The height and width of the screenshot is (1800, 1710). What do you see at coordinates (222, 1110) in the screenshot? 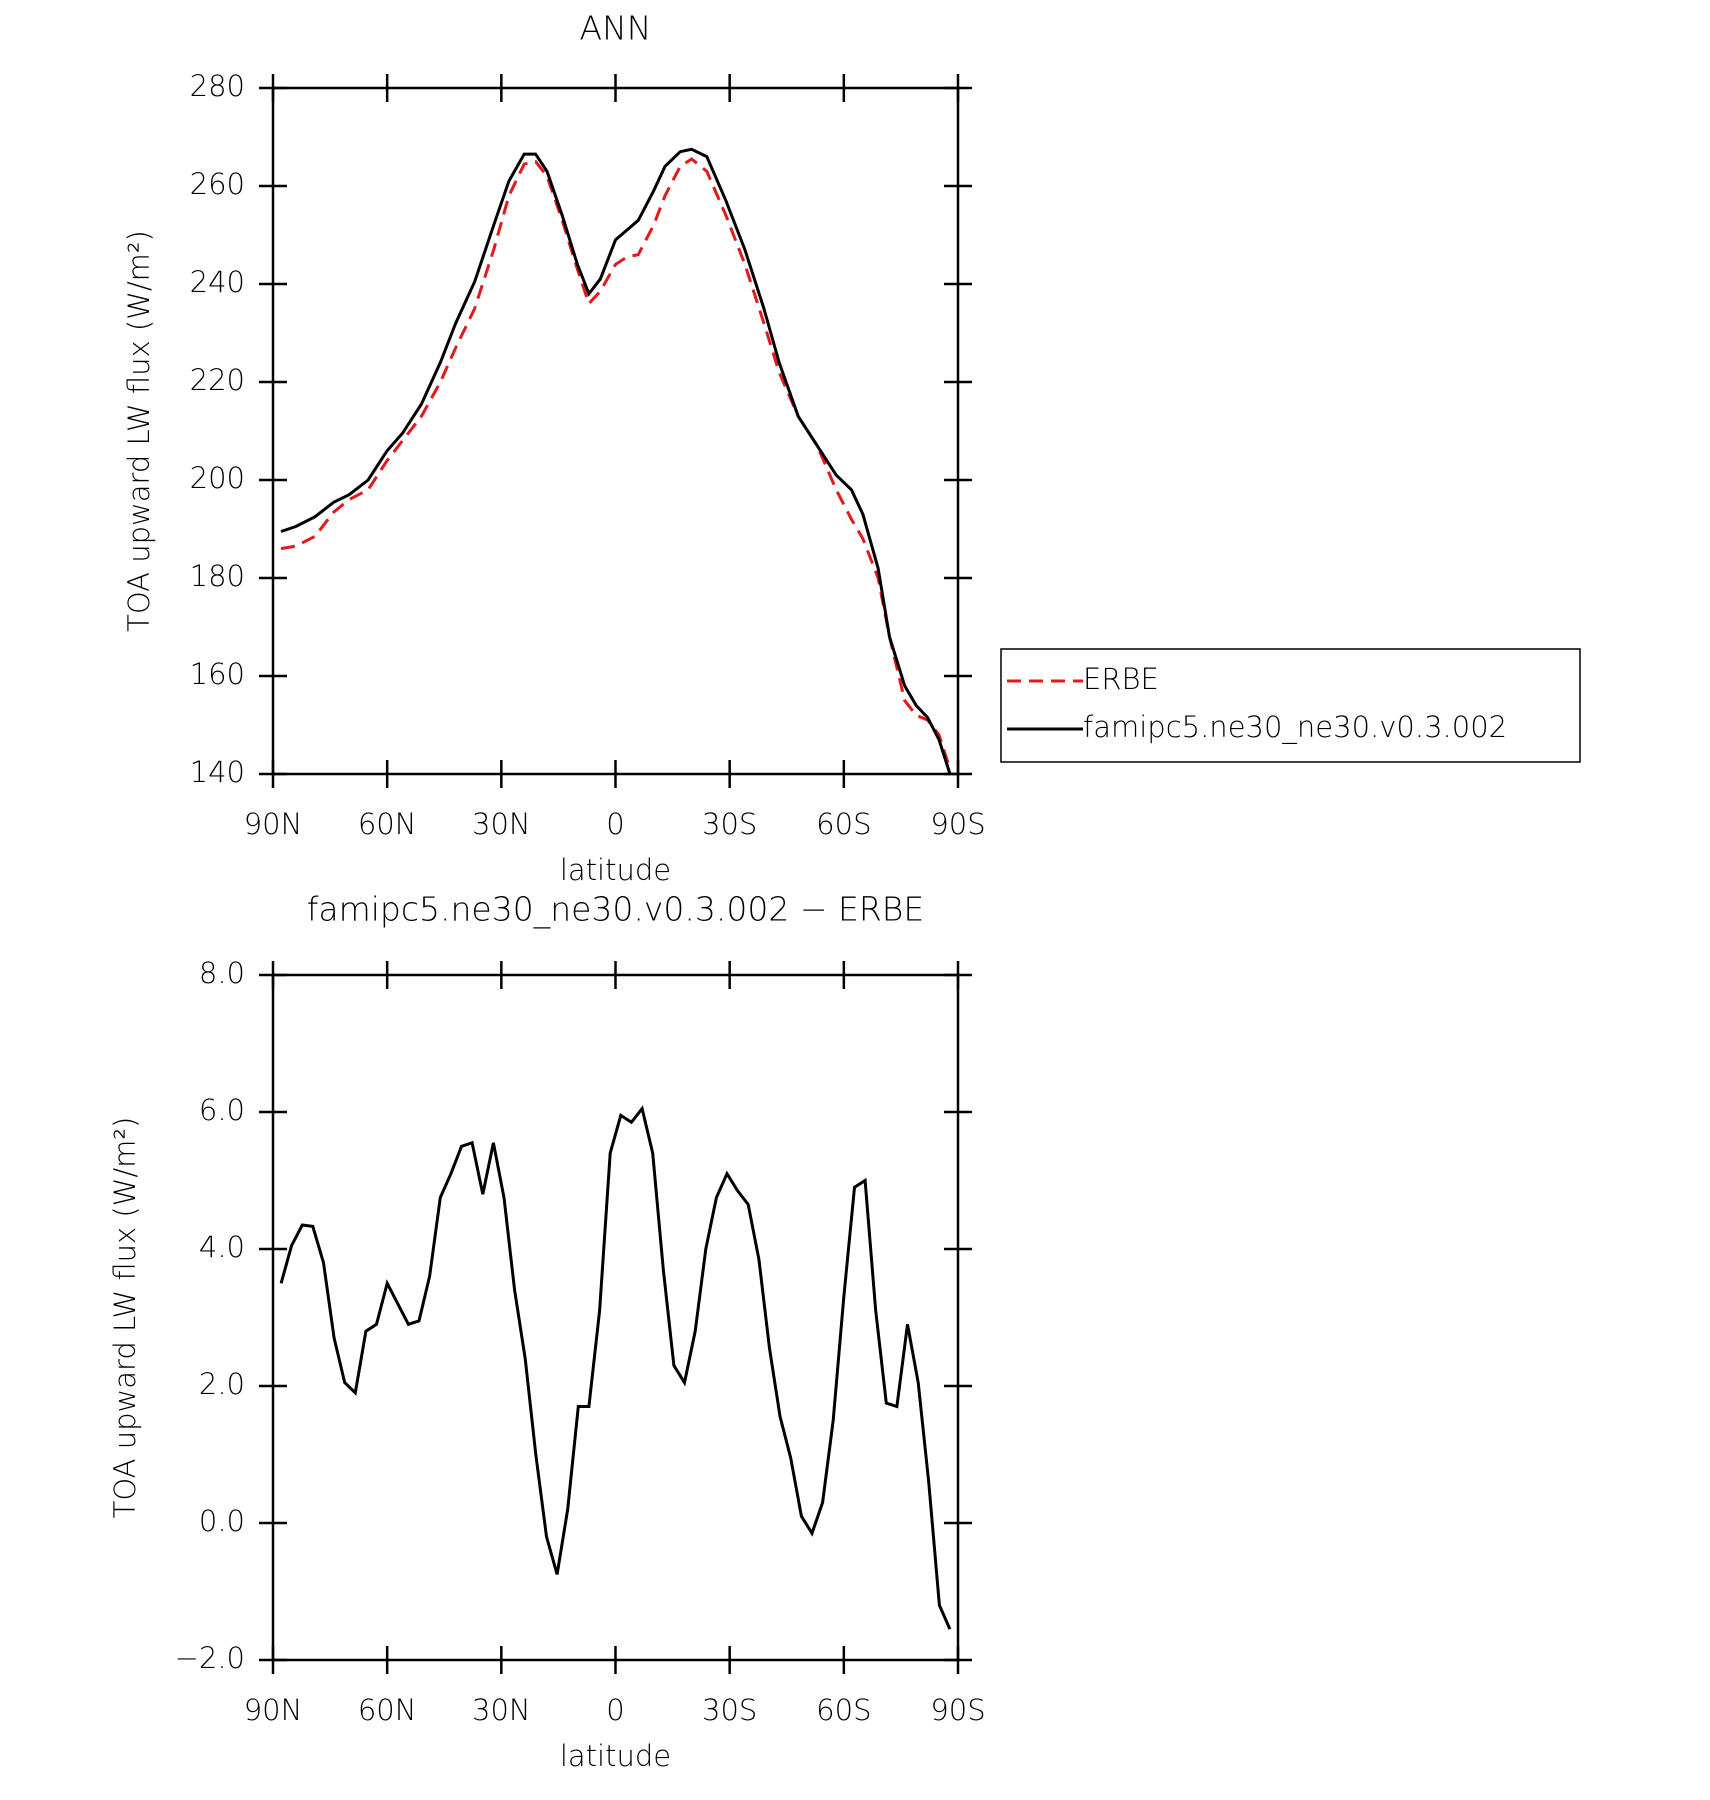
I see `y-tick-label: 6.0` at bounding box center [222, 1110].